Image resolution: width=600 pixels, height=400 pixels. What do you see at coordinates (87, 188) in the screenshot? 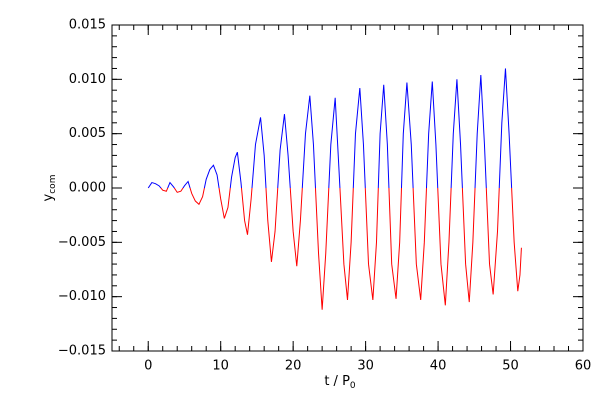
I see `y-tick-label: 0.000` at bounding box center [87, 188].